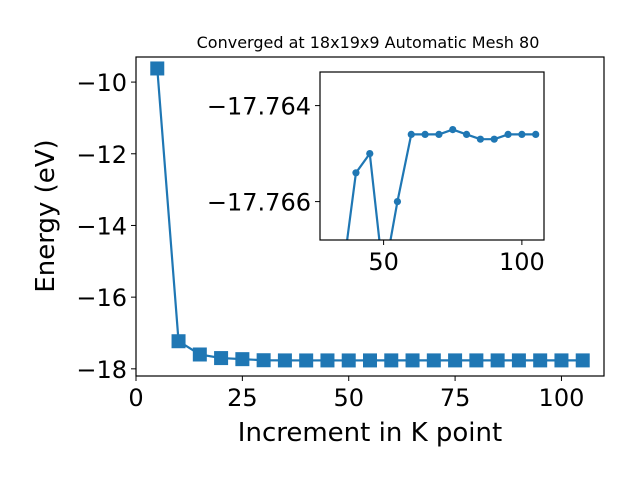 Image resolution: width=640 pixels, height=480 pixels. I want to click on inset-y-axis: −17.766 −17.764, so click(263, 155).